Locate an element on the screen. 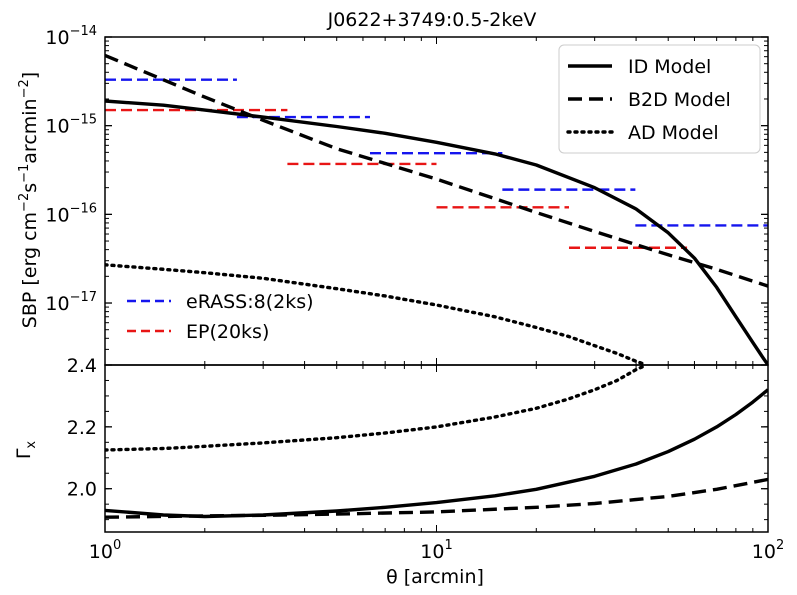  top-y-tick-label: 10−14 is located at coordinates (71, 36).